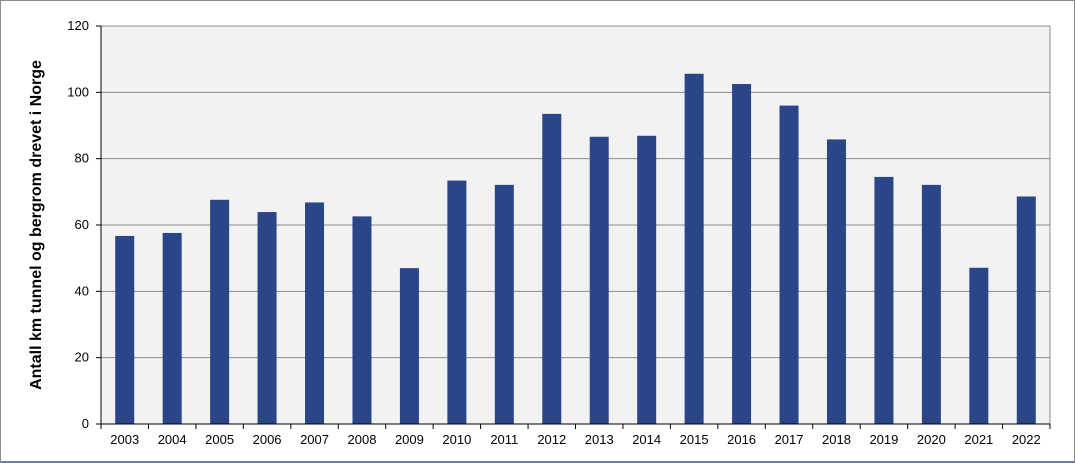 This screenshot has width=1075, height=463. What do you see at coordinates (82, 290) in the screenshot?
I see `y-tick-label: 40` at bounding box center [82, 290].